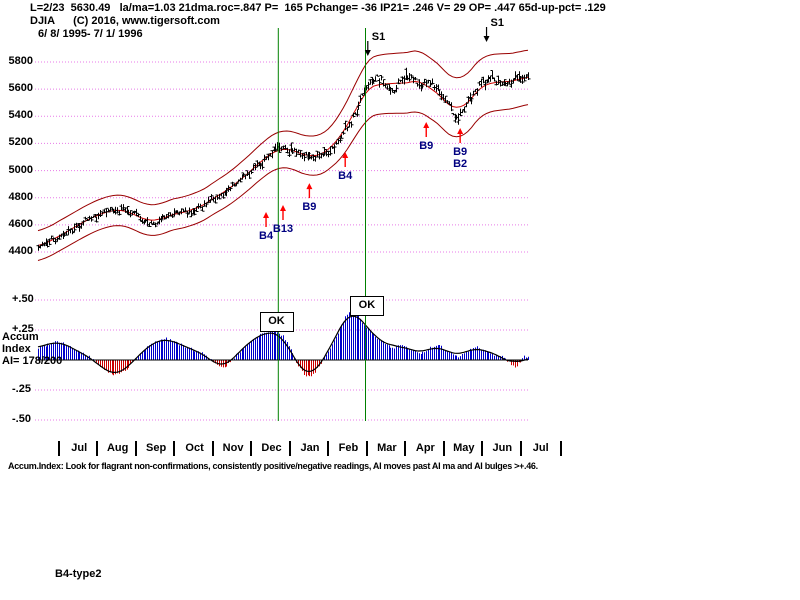  Describe the element at coordinates (21, 389) in the screenshot. I see `ai-tick-label: -.25` at that location.